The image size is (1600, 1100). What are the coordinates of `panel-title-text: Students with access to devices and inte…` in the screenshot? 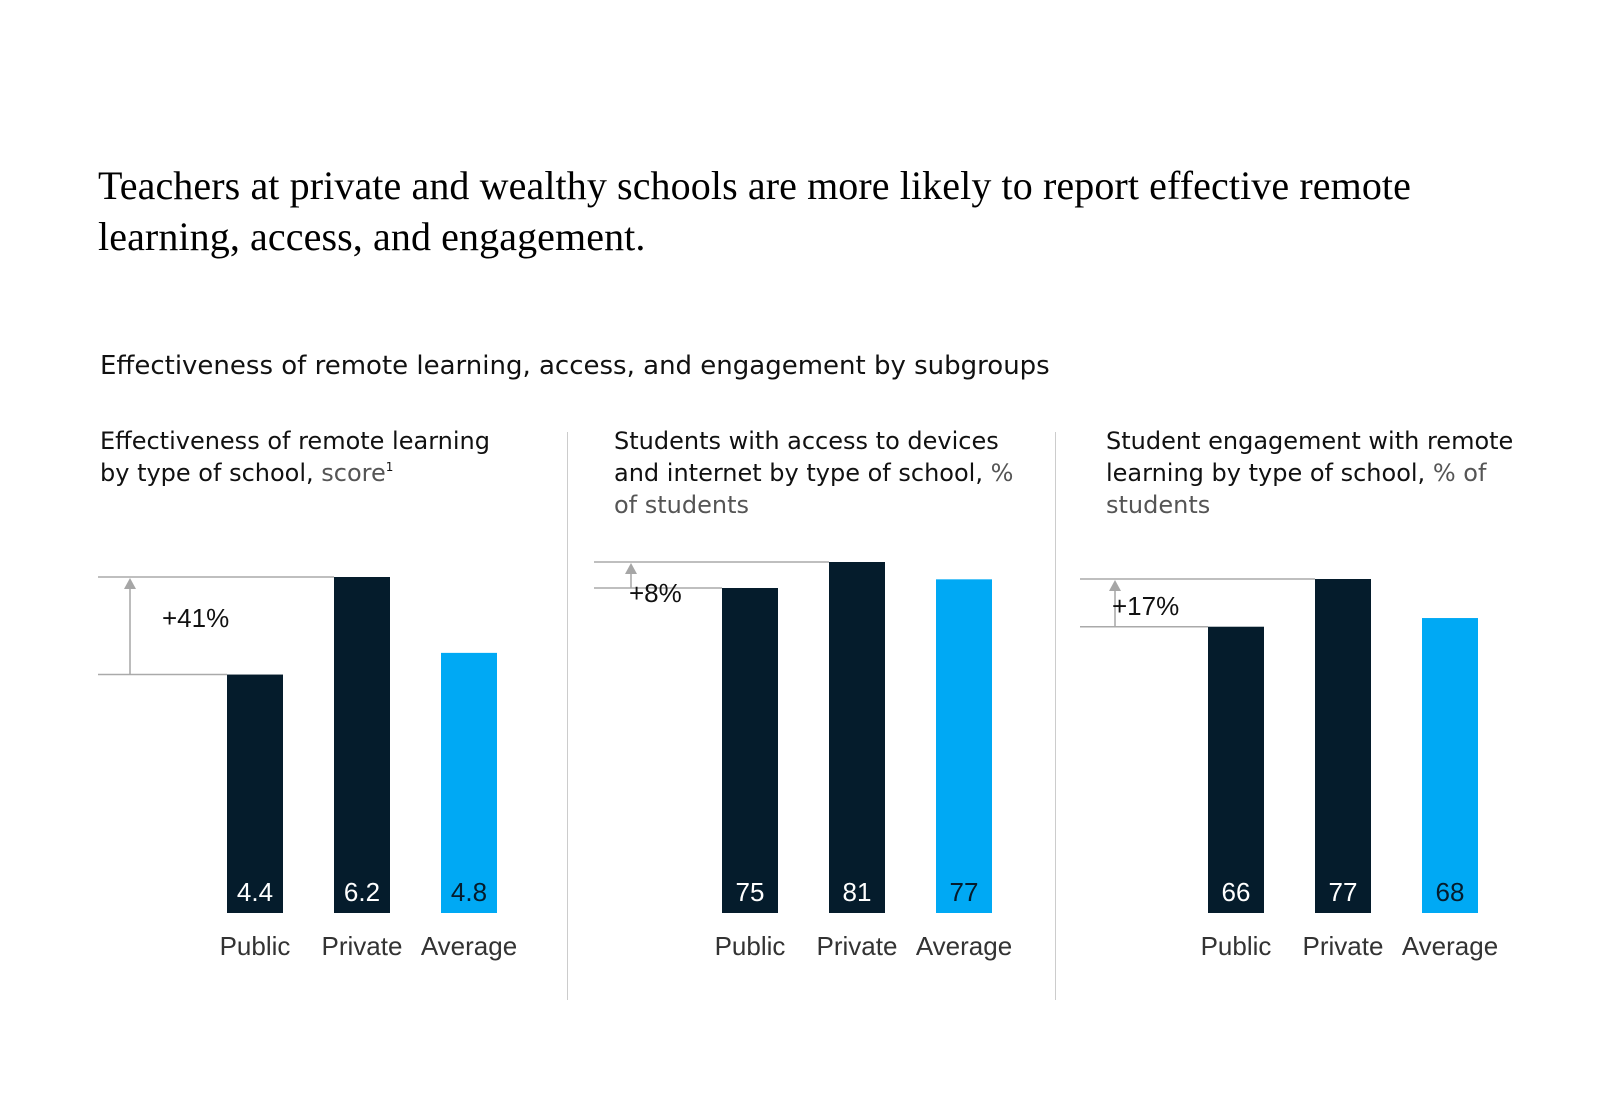 It's located at (806, 457).